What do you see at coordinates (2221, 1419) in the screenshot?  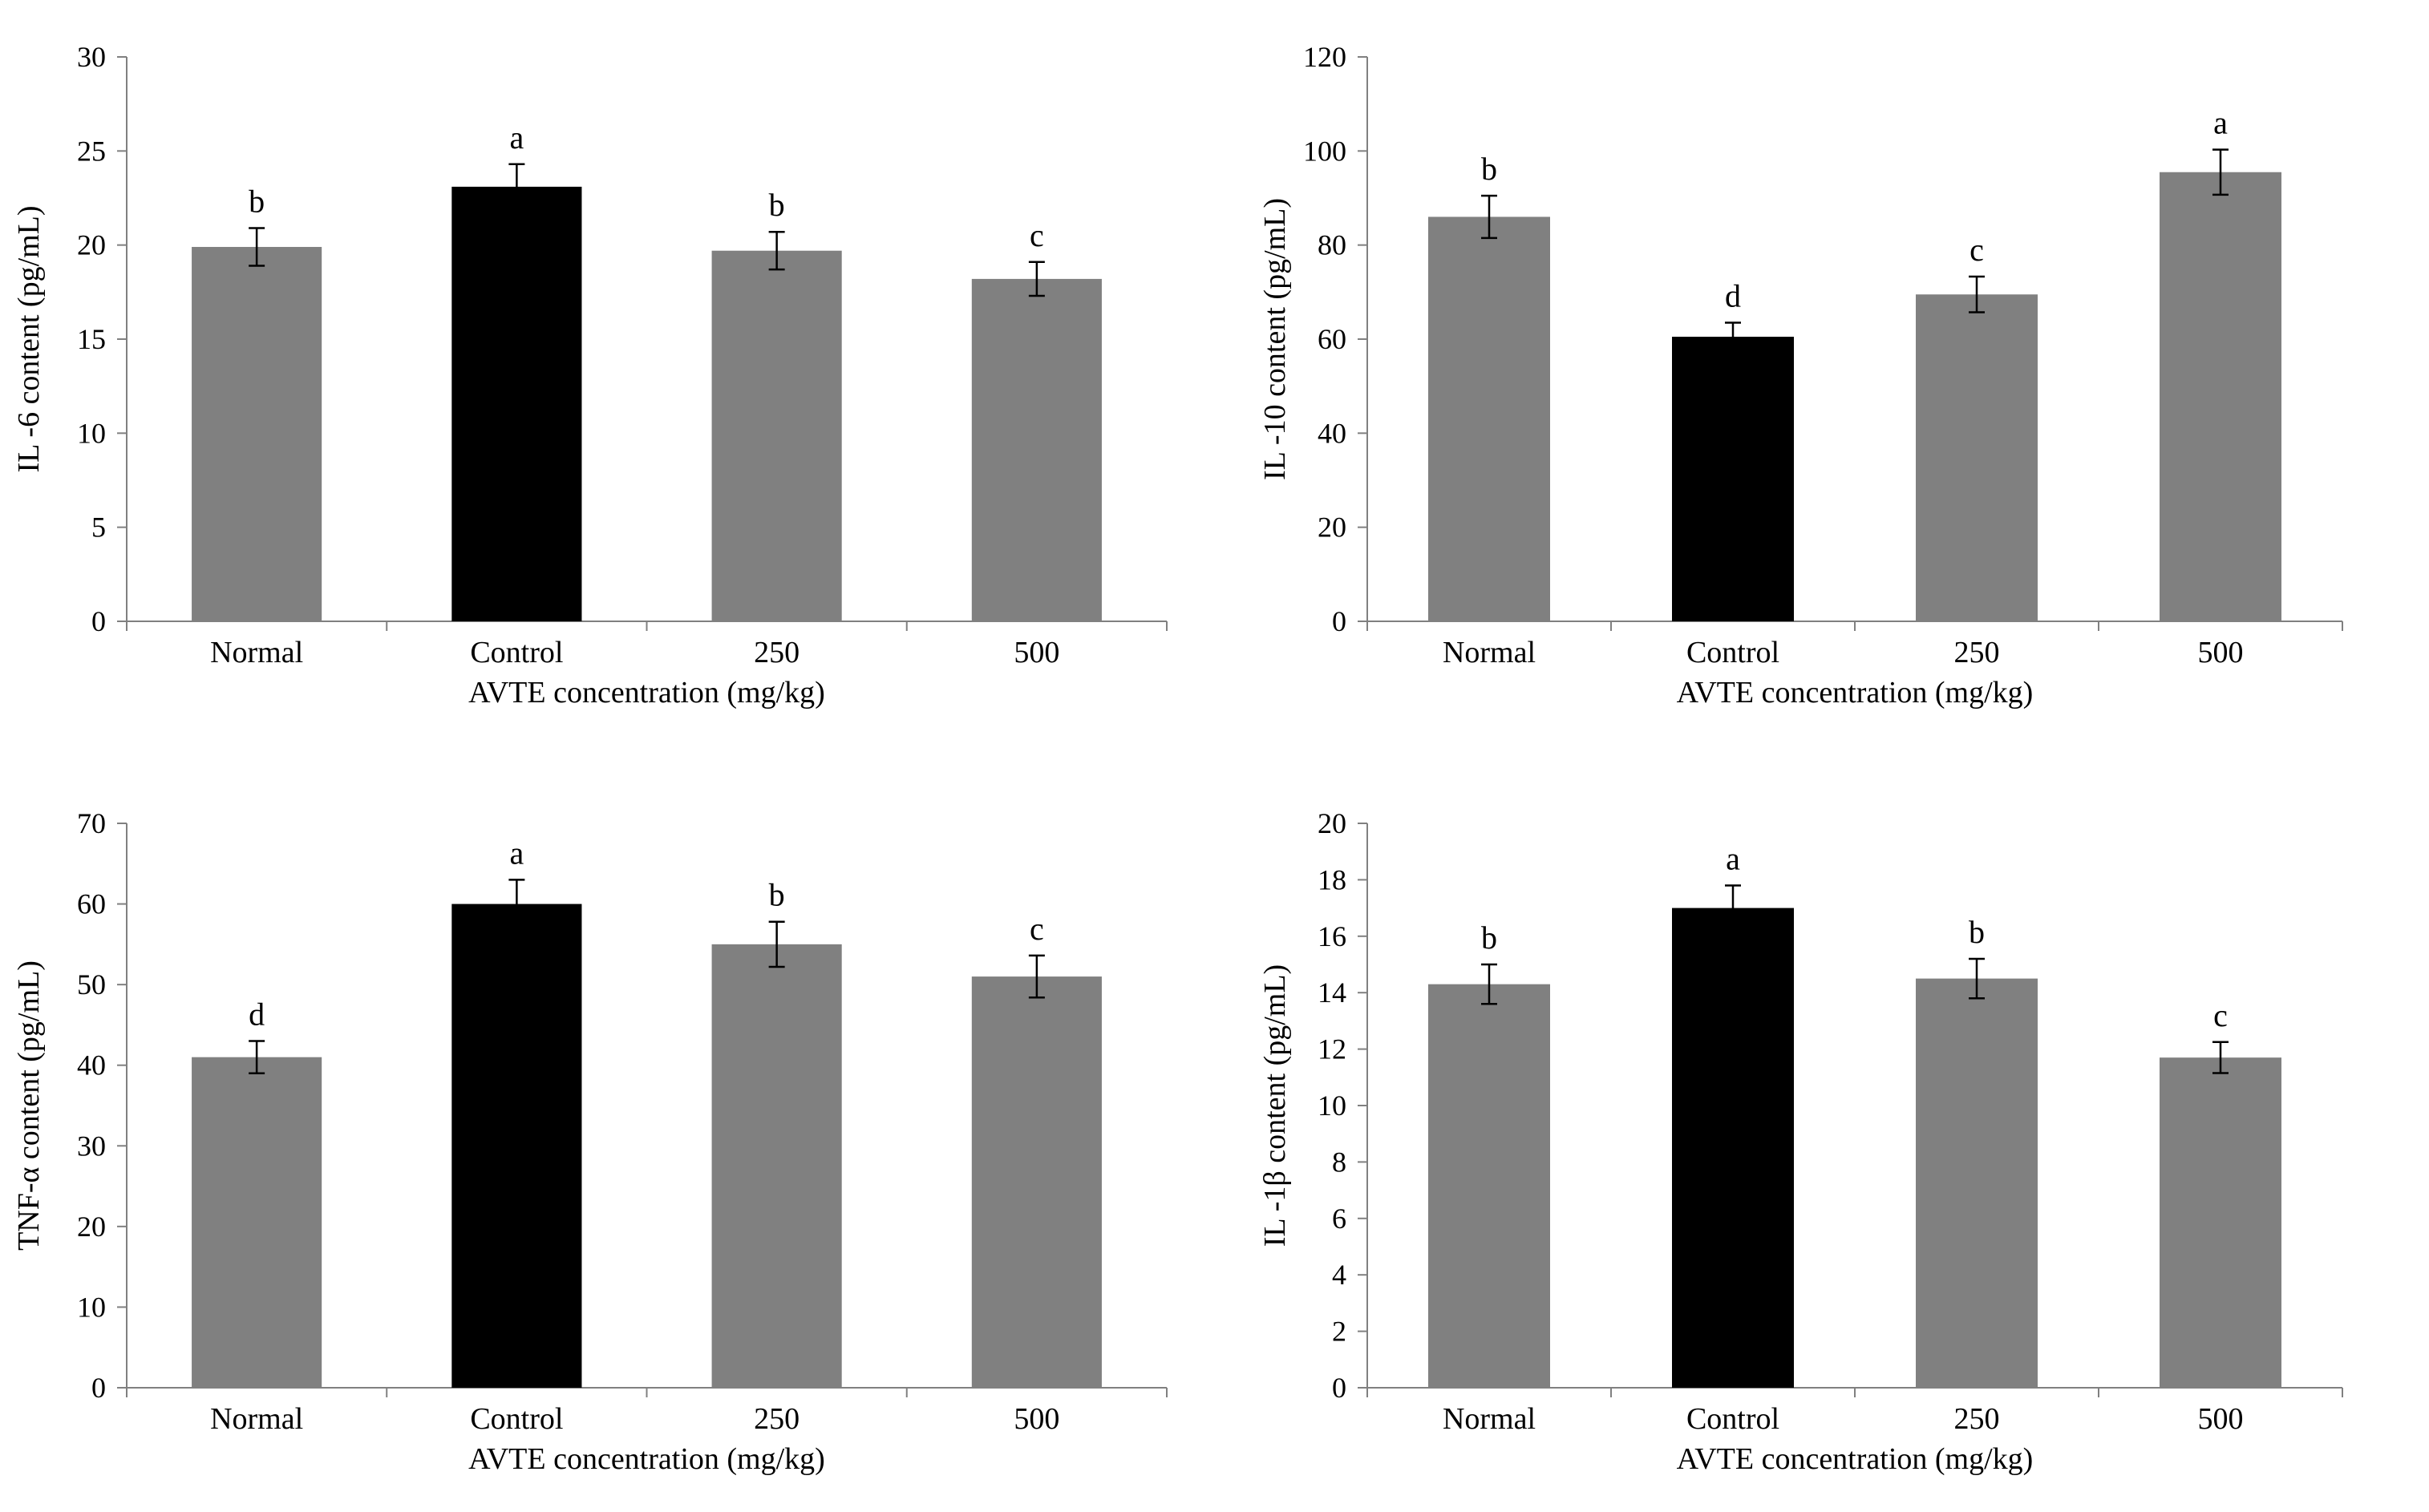 I see `panel-4-category-label: 500` at bounding box center [2221, 1419].